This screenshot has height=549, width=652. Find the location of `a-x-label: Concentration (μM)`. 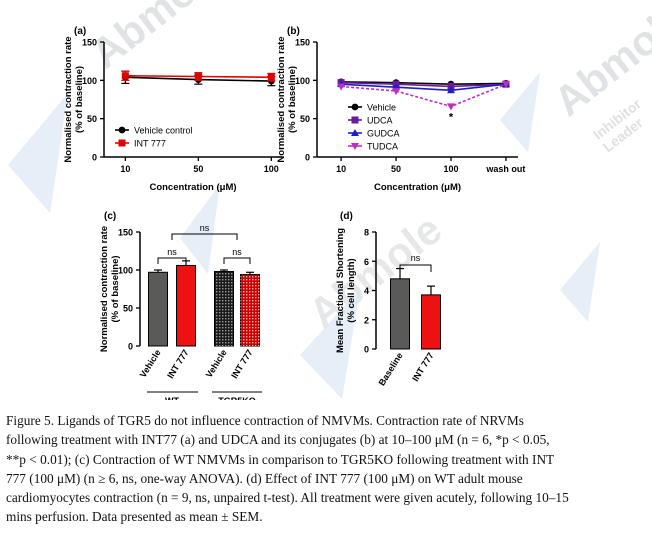

a-x-label: Concentration (μM) is located at coordinates (192, 187).